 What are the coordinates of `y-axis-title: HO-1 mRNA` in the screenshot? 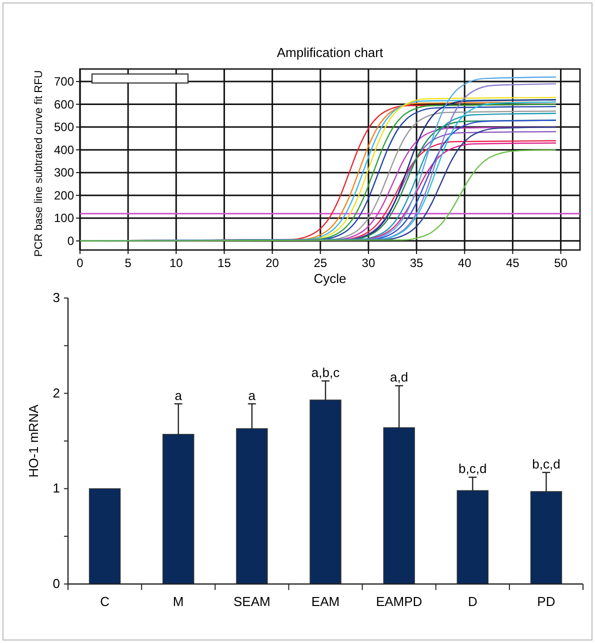 It's located at (33, 441).